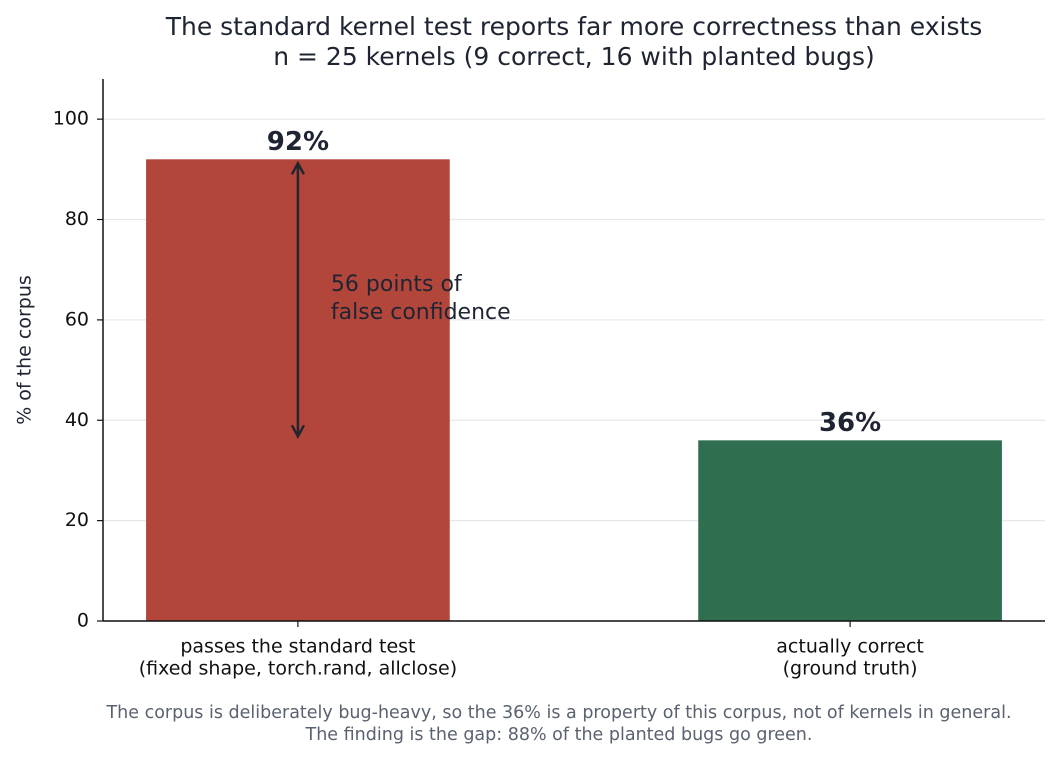 Image resolution: width=1064 pixels, height=761 pixels. I want to click on value-label: 36%, so click(850, 423).